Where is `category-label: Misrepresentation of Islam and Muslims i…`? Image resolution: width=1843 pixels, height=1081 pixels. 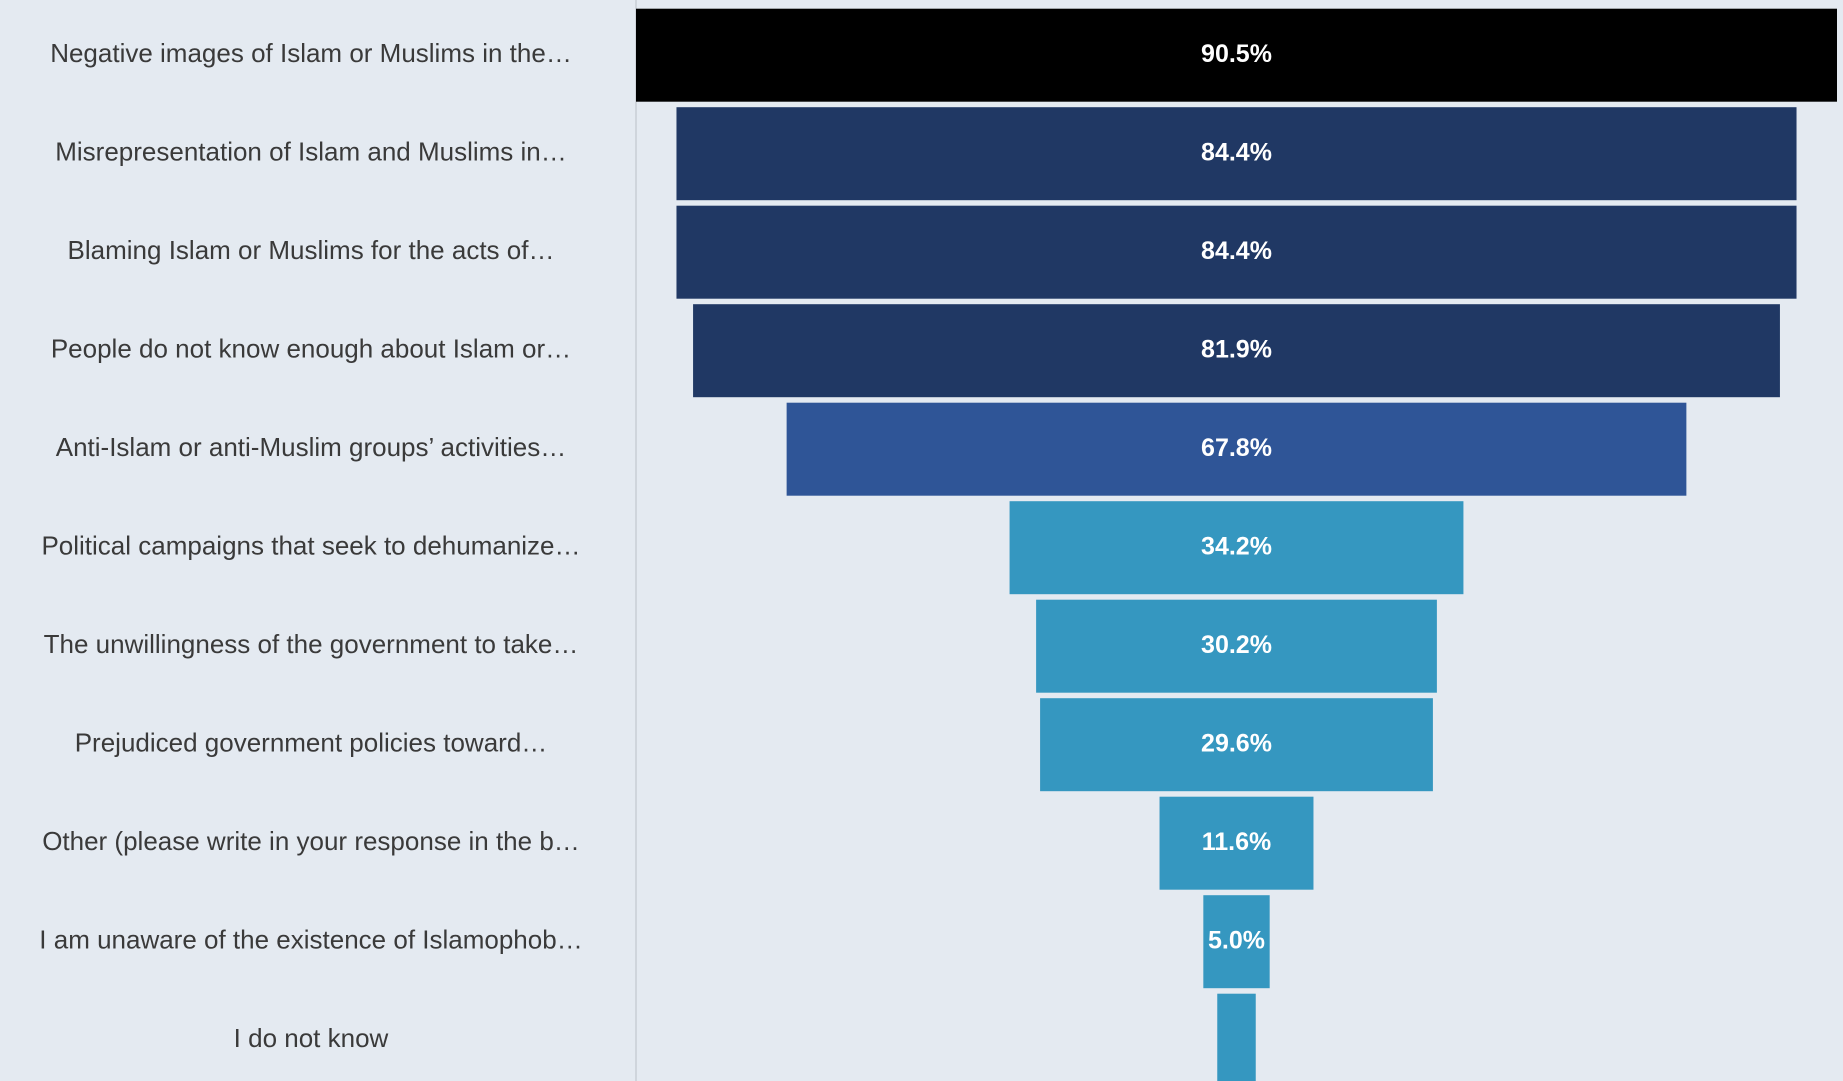 category-label: Misrepresentation of Islam and Muslims i… is located at coordinates (311, 152).